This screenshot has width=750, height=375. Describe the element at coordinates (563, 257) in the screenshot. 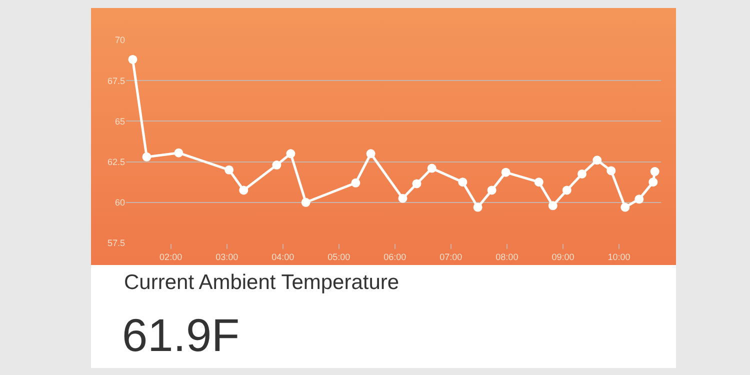

I see `x-tick-label: 09:00` at that location.